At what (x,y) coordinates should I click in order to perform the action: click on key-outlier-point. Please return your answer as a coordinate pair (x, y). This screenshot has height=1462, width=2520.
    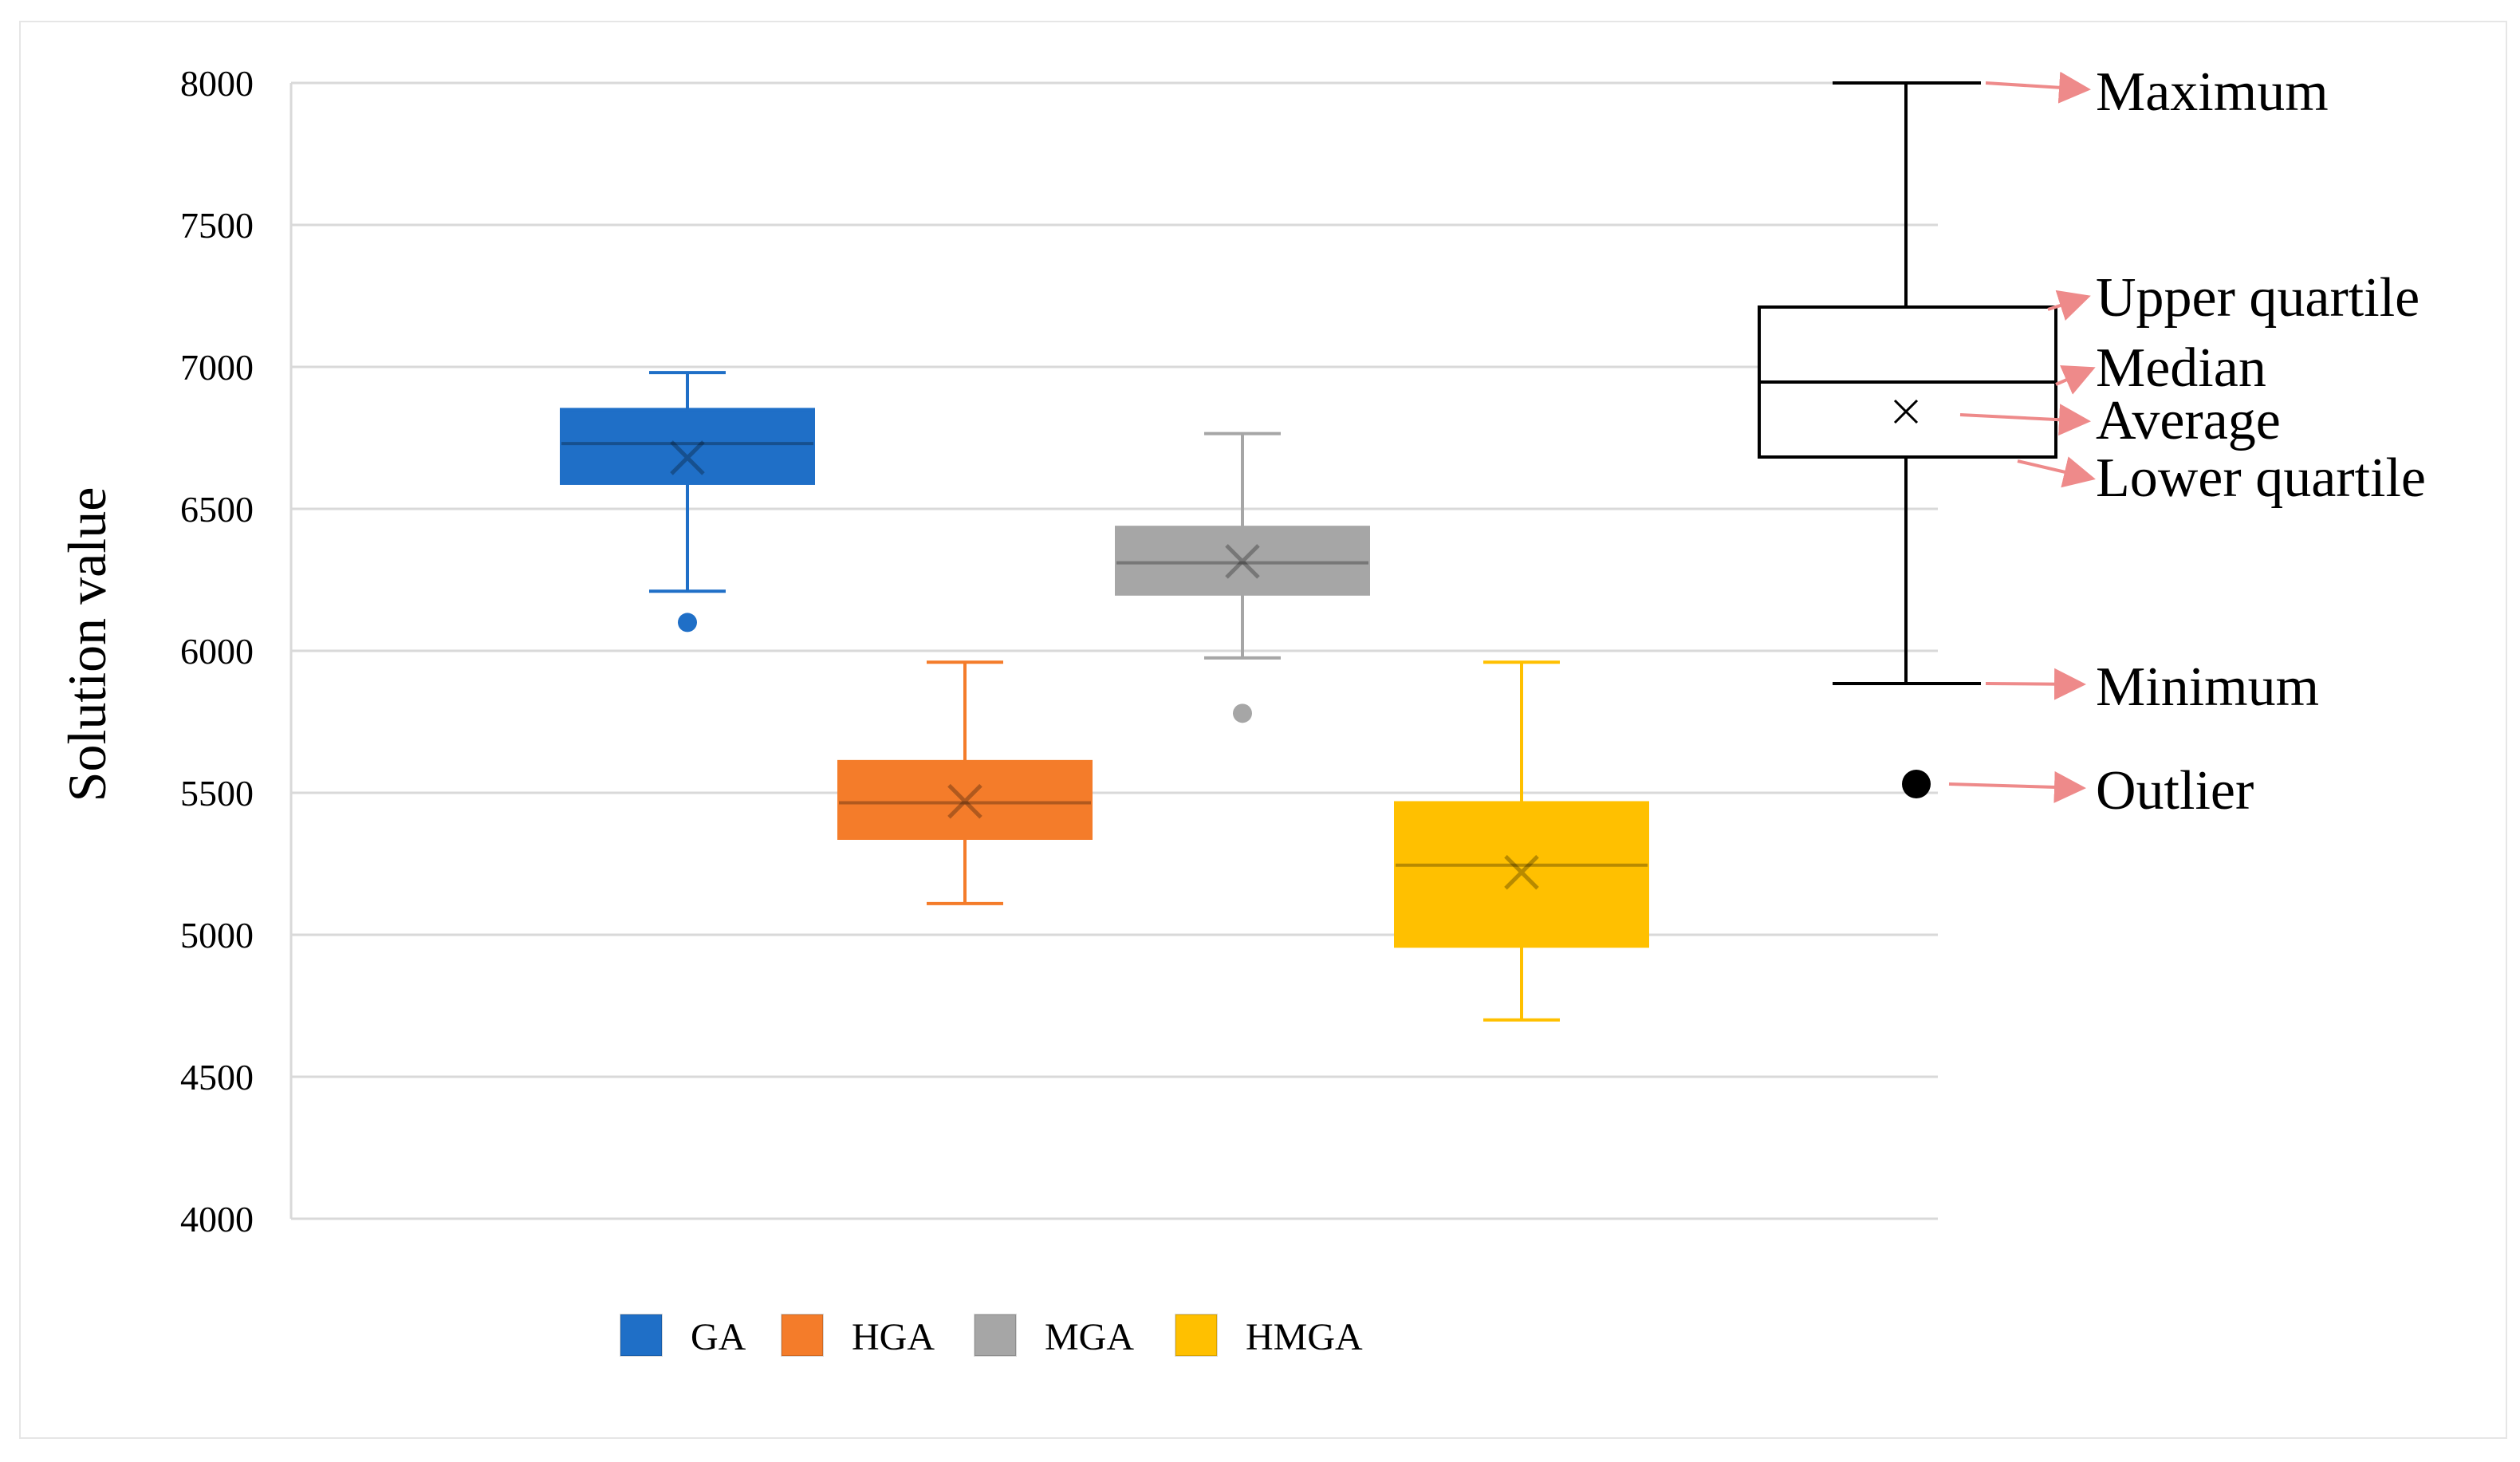
    Looking at the image, I should click on (1916, 784).